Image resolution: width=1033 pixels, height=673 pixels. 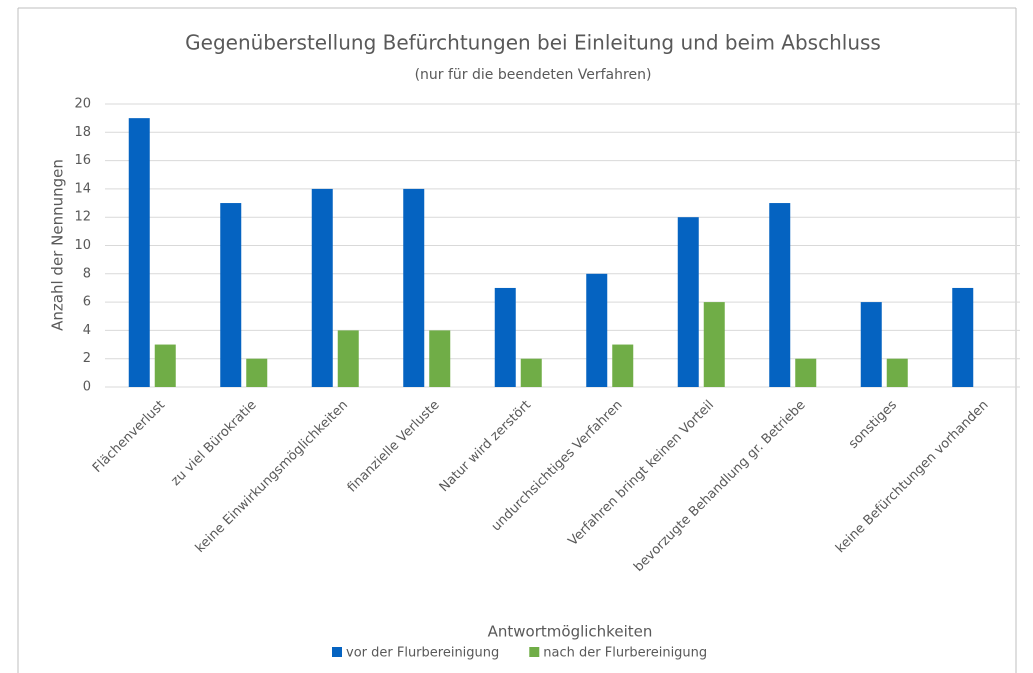 What do you see at coordinates (873, 425) in the screenshot?
I see `x-tick-label: sonstiges` at bounding box center [873, 425].